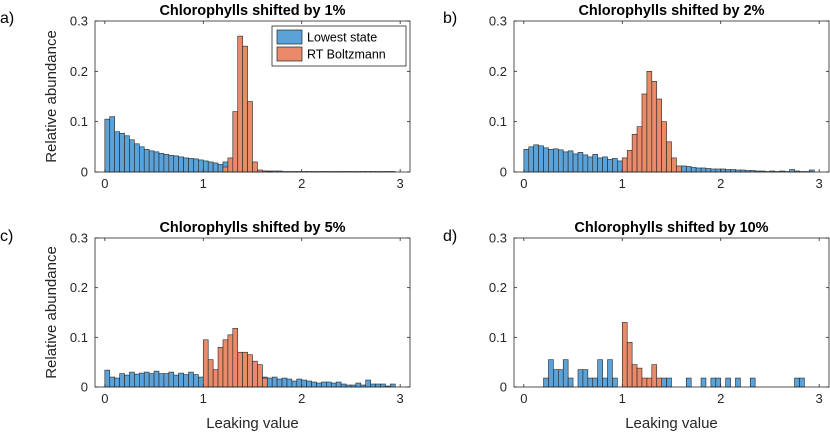  What do you see at coordinates (342, 38) in the screenshot?
I see `legend-entry: Lowest state` at bounding box center [342, 38].